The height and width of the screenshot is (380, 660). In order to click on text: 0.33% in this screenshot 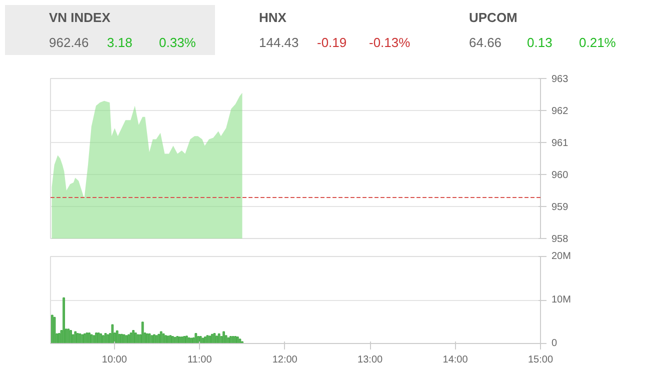, I will do `click(178, 43)`.